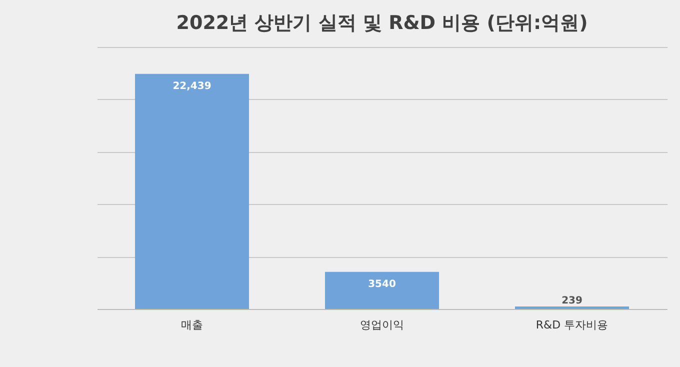 The image size is (680, 367). Describe the element at coordinates (382, 325) in the screenshot. I see `x-tick-label: 영업이익` at that location.